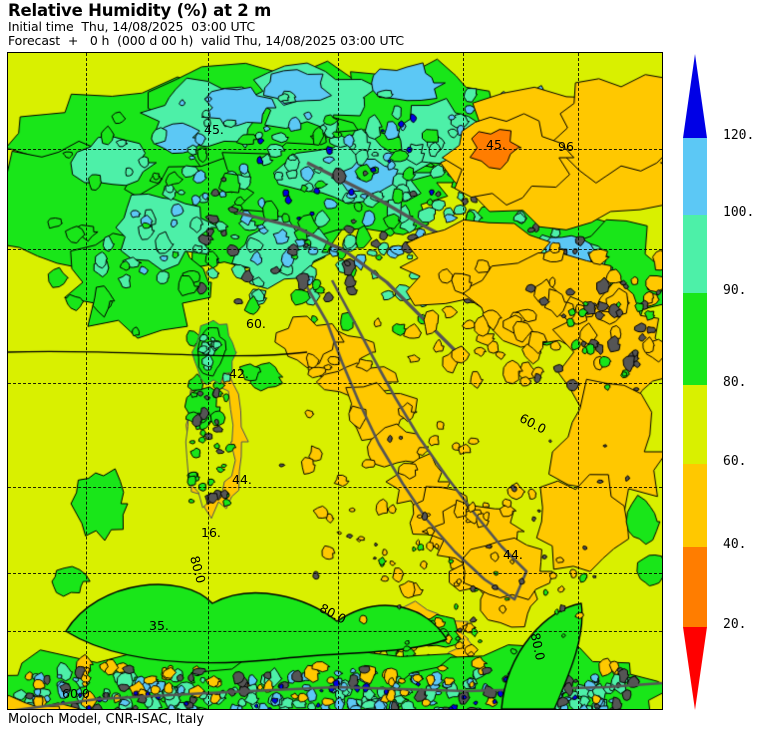 The height and width of the screenshot is (731, 760). Describe the element at coordinates (735, 624) in the screenshot. I see `colorbar-tick-20: 20.` at that location.